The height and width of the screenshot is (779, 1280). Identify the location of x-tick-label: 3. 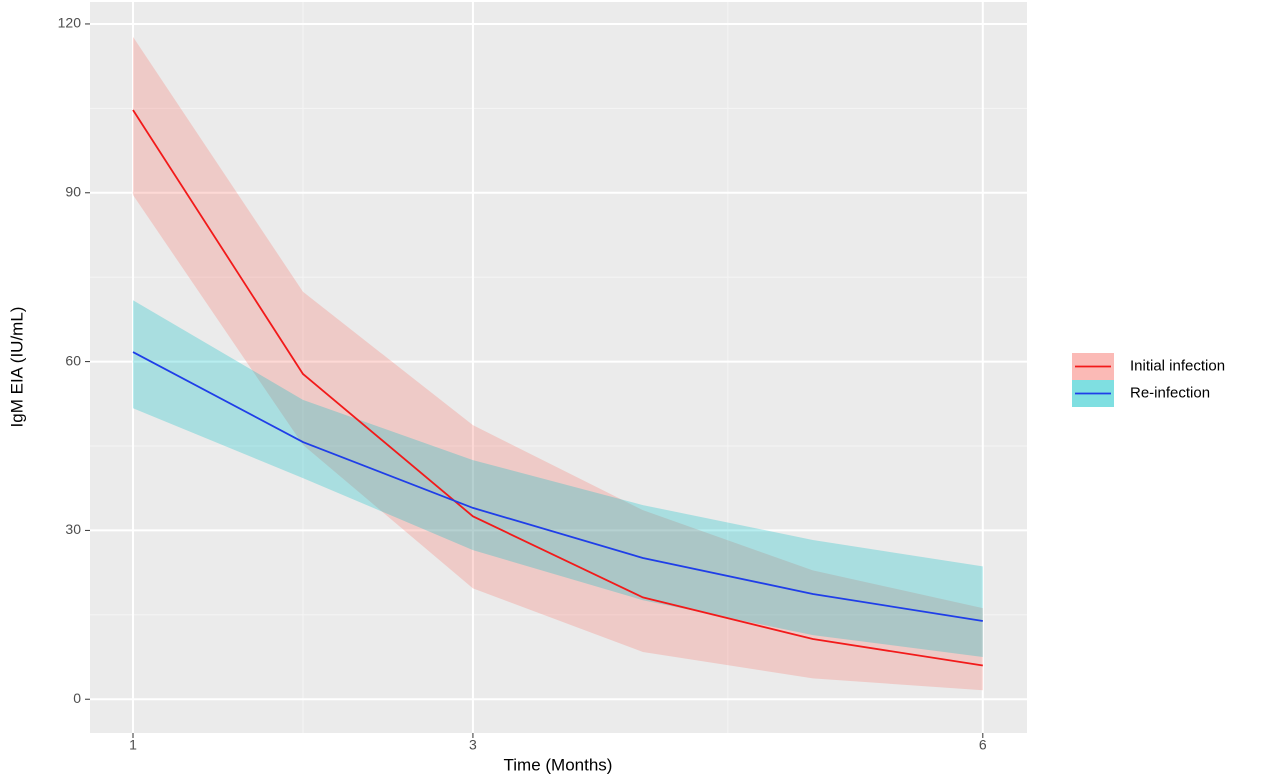
(473, 745).